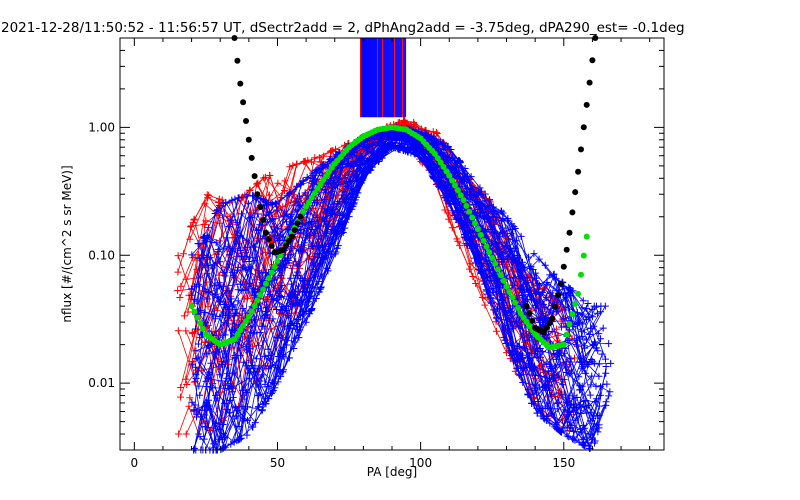 The height and width of the screenshot is (500, 800). Describe the element at coordinates (561, 185) in the screenshot. I see `black-fit-curve-right` at that location.